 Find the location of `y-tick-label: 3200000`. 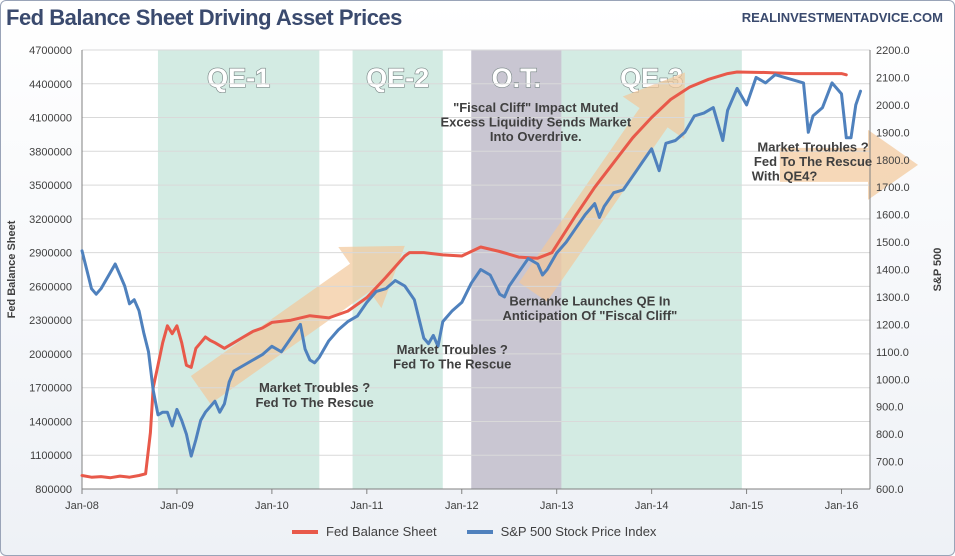

y-tick-label: 3200000 is located at coordinates (50, 220).